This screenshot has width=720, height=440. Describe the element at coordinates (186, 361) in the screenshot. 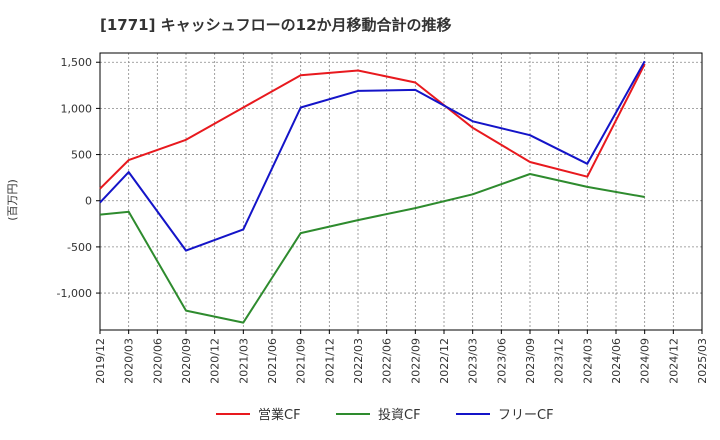

I see `x-tick-label: 2020/09` at that location.